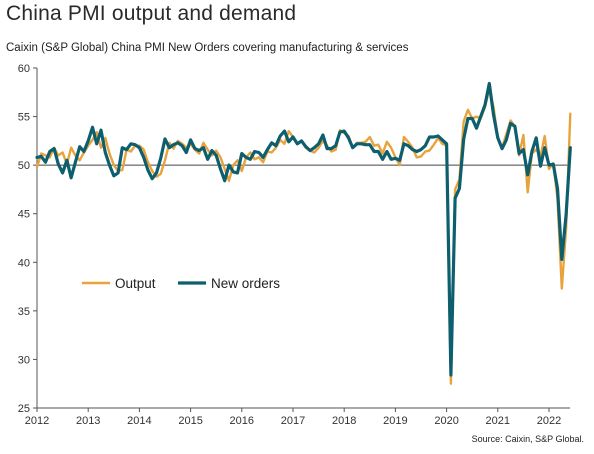  Describe the element at coordinates (446, 421) in the screenshot. I see `x-tick-label: 2020` at that location.